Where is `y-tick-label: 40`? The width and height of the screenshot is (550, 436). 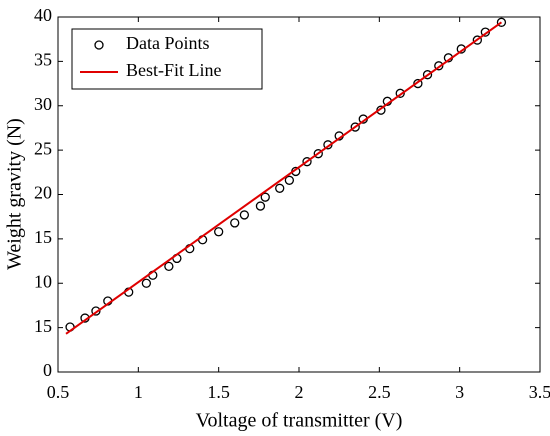 y-tick-label: 40 is located at coordinates (43, 15).